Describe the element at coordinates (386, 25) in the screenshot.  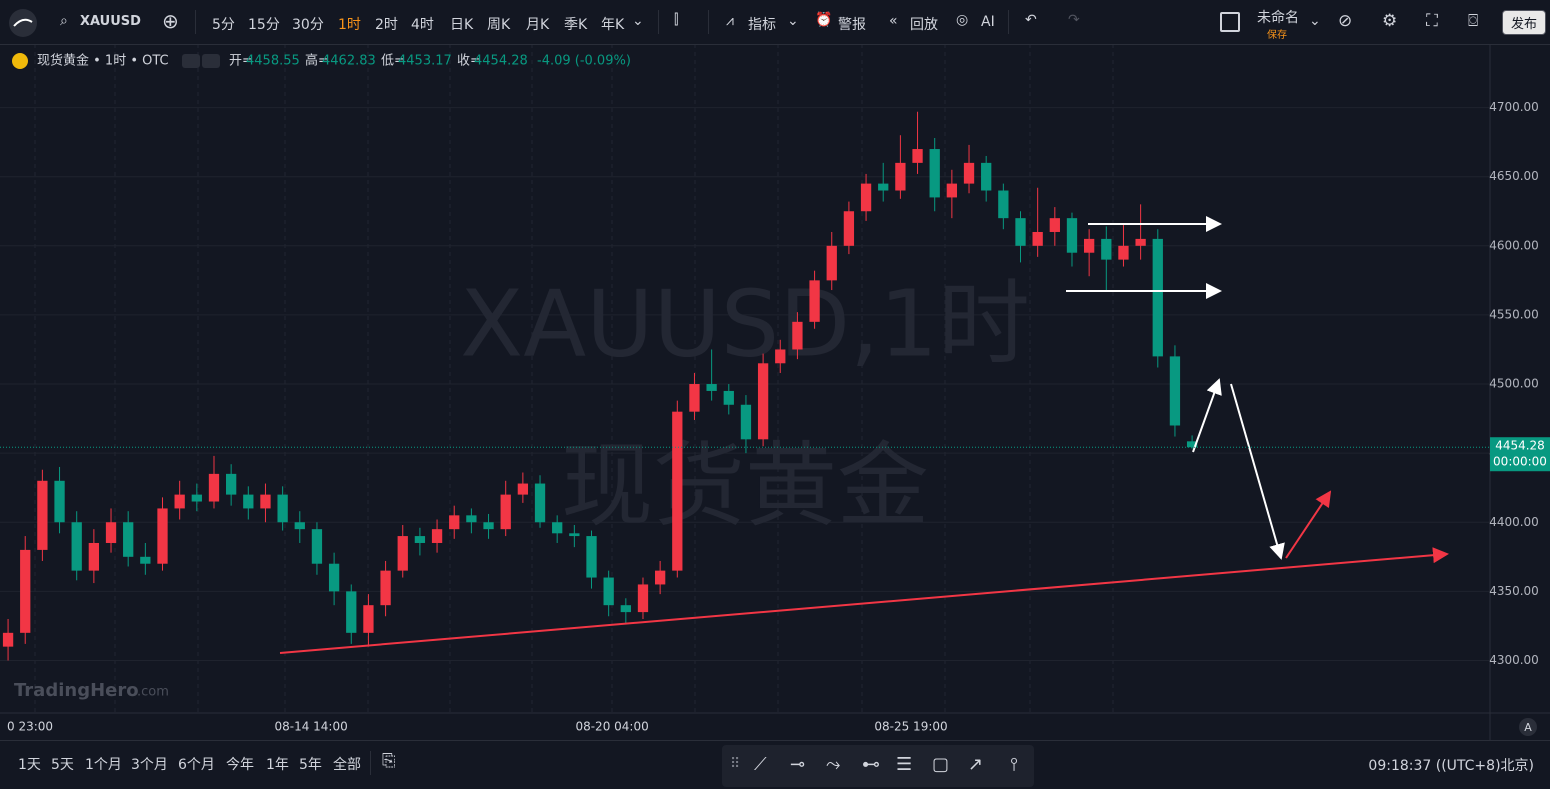
I see `interval: 2时` at that location.